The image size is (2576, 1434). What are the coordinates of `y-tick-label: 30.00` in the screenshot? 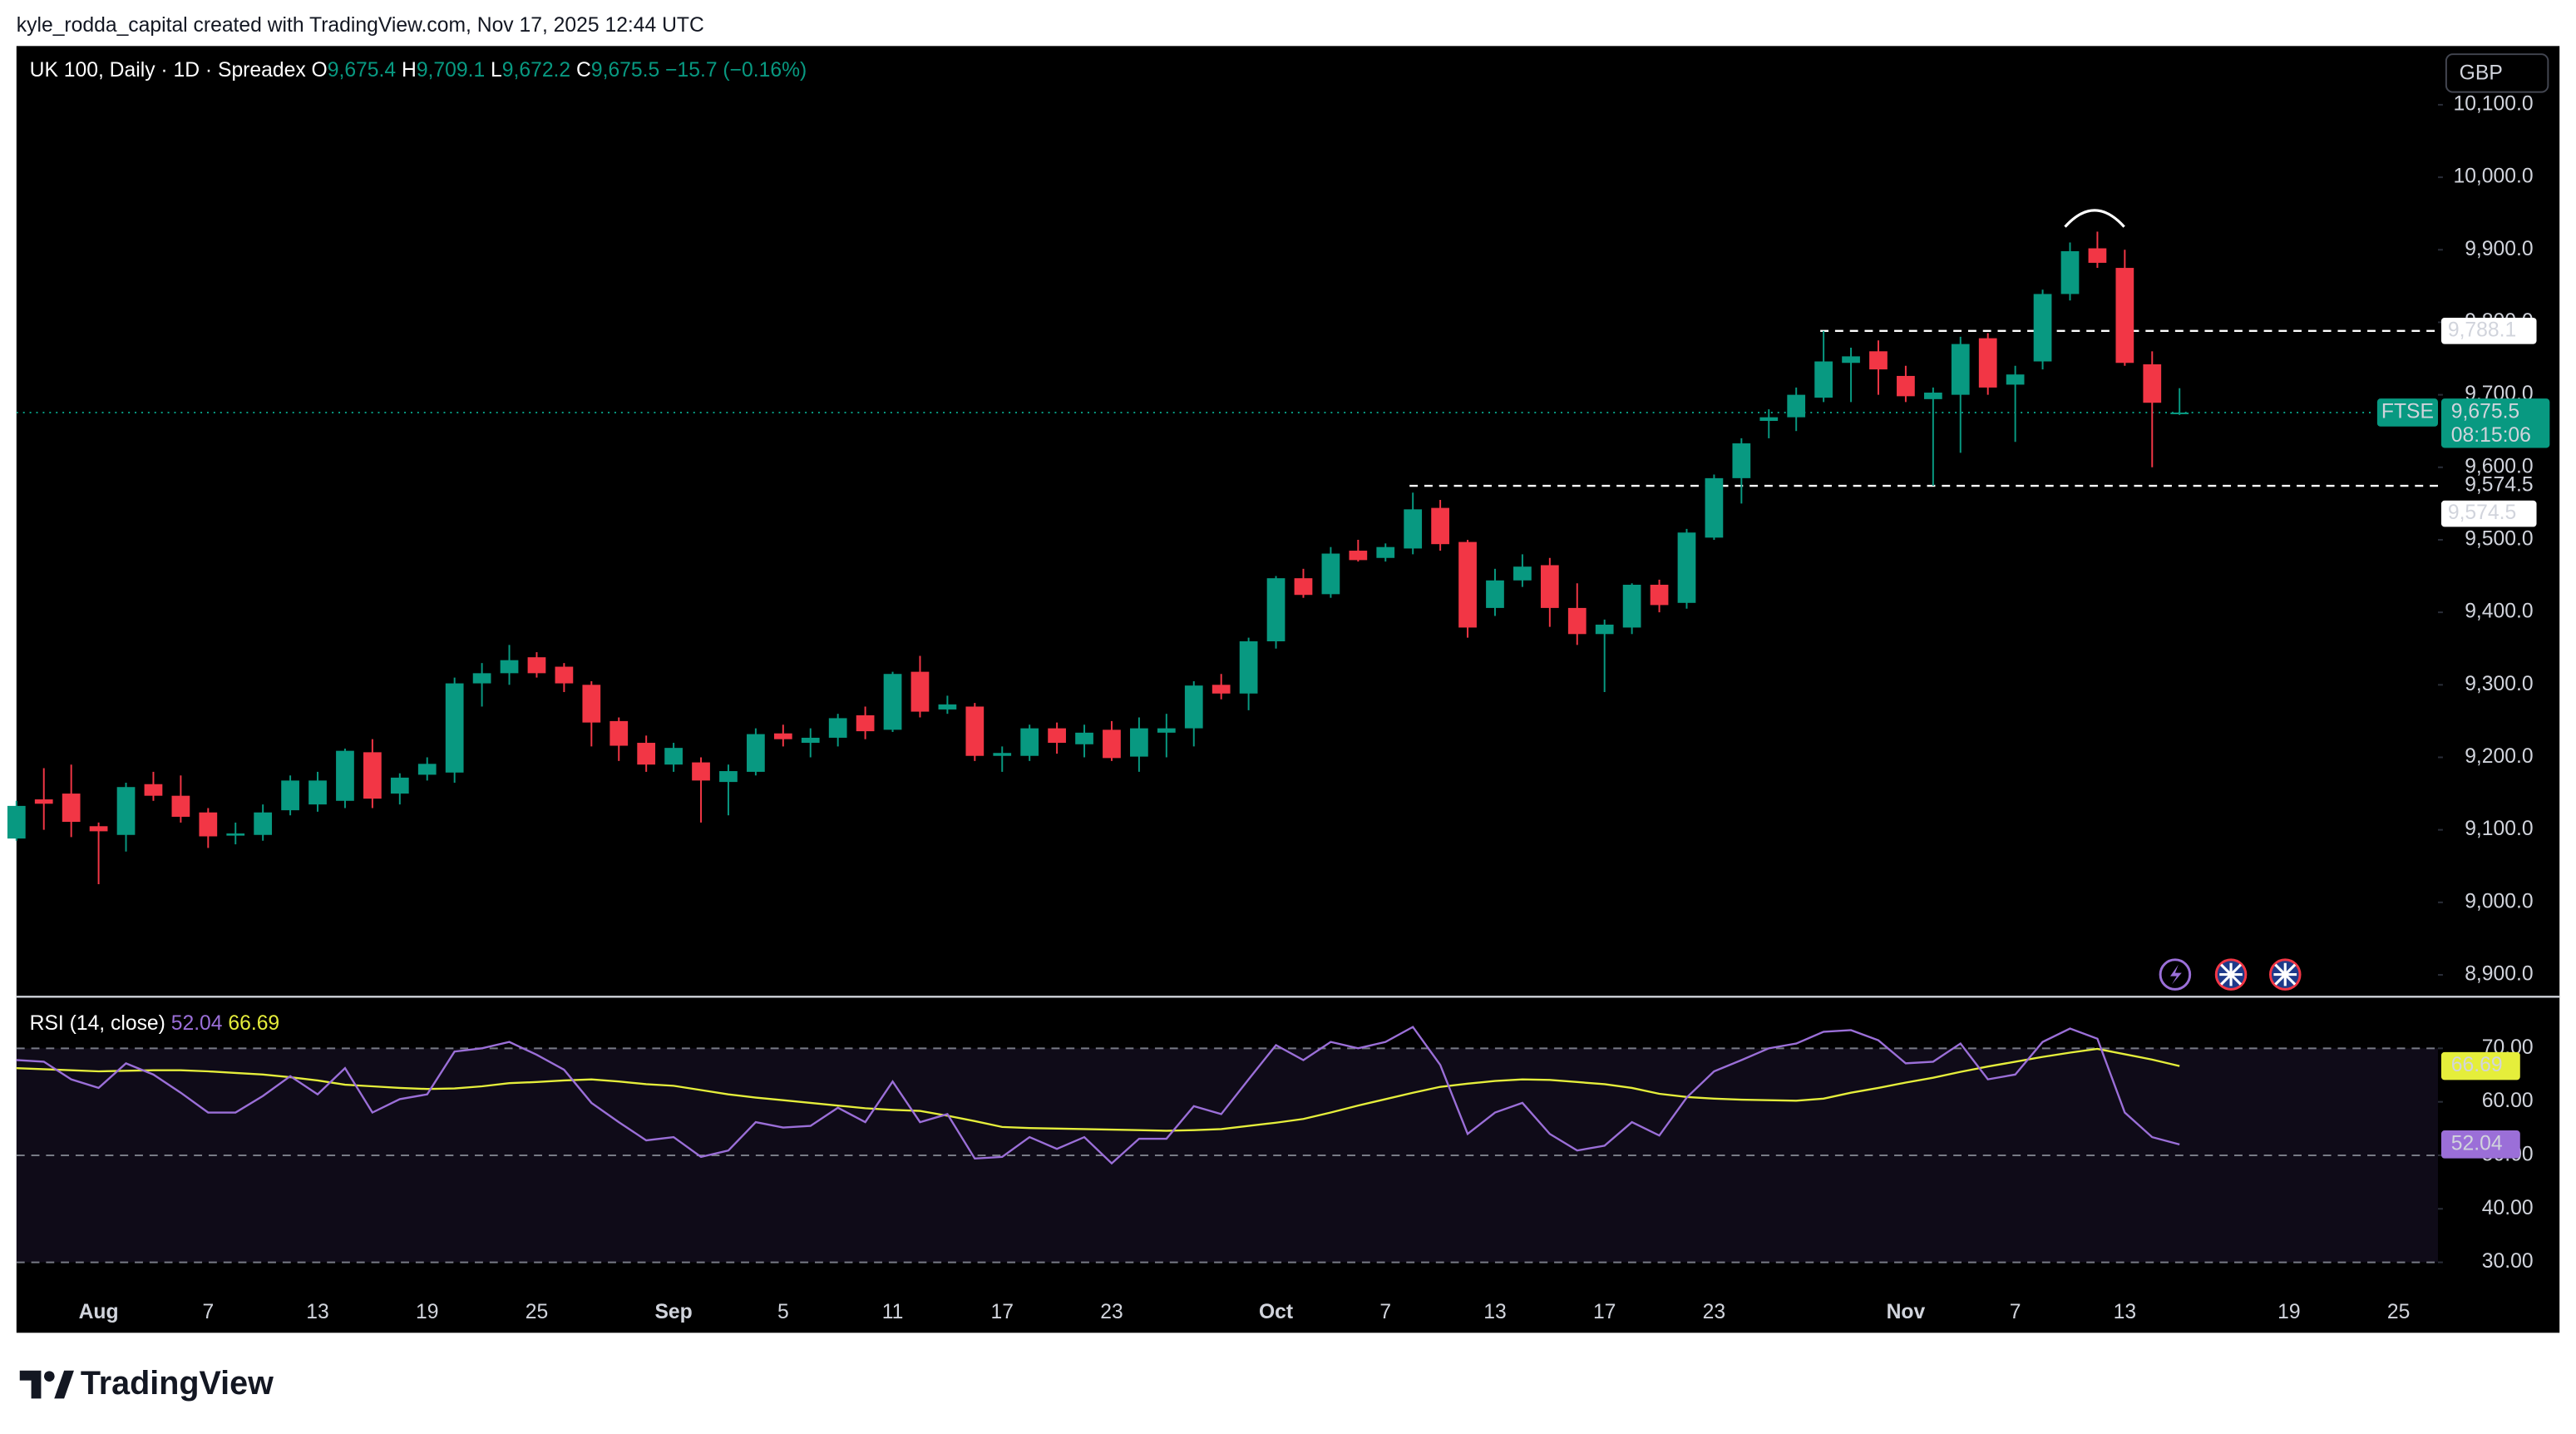 It's located at (2508, 1261).